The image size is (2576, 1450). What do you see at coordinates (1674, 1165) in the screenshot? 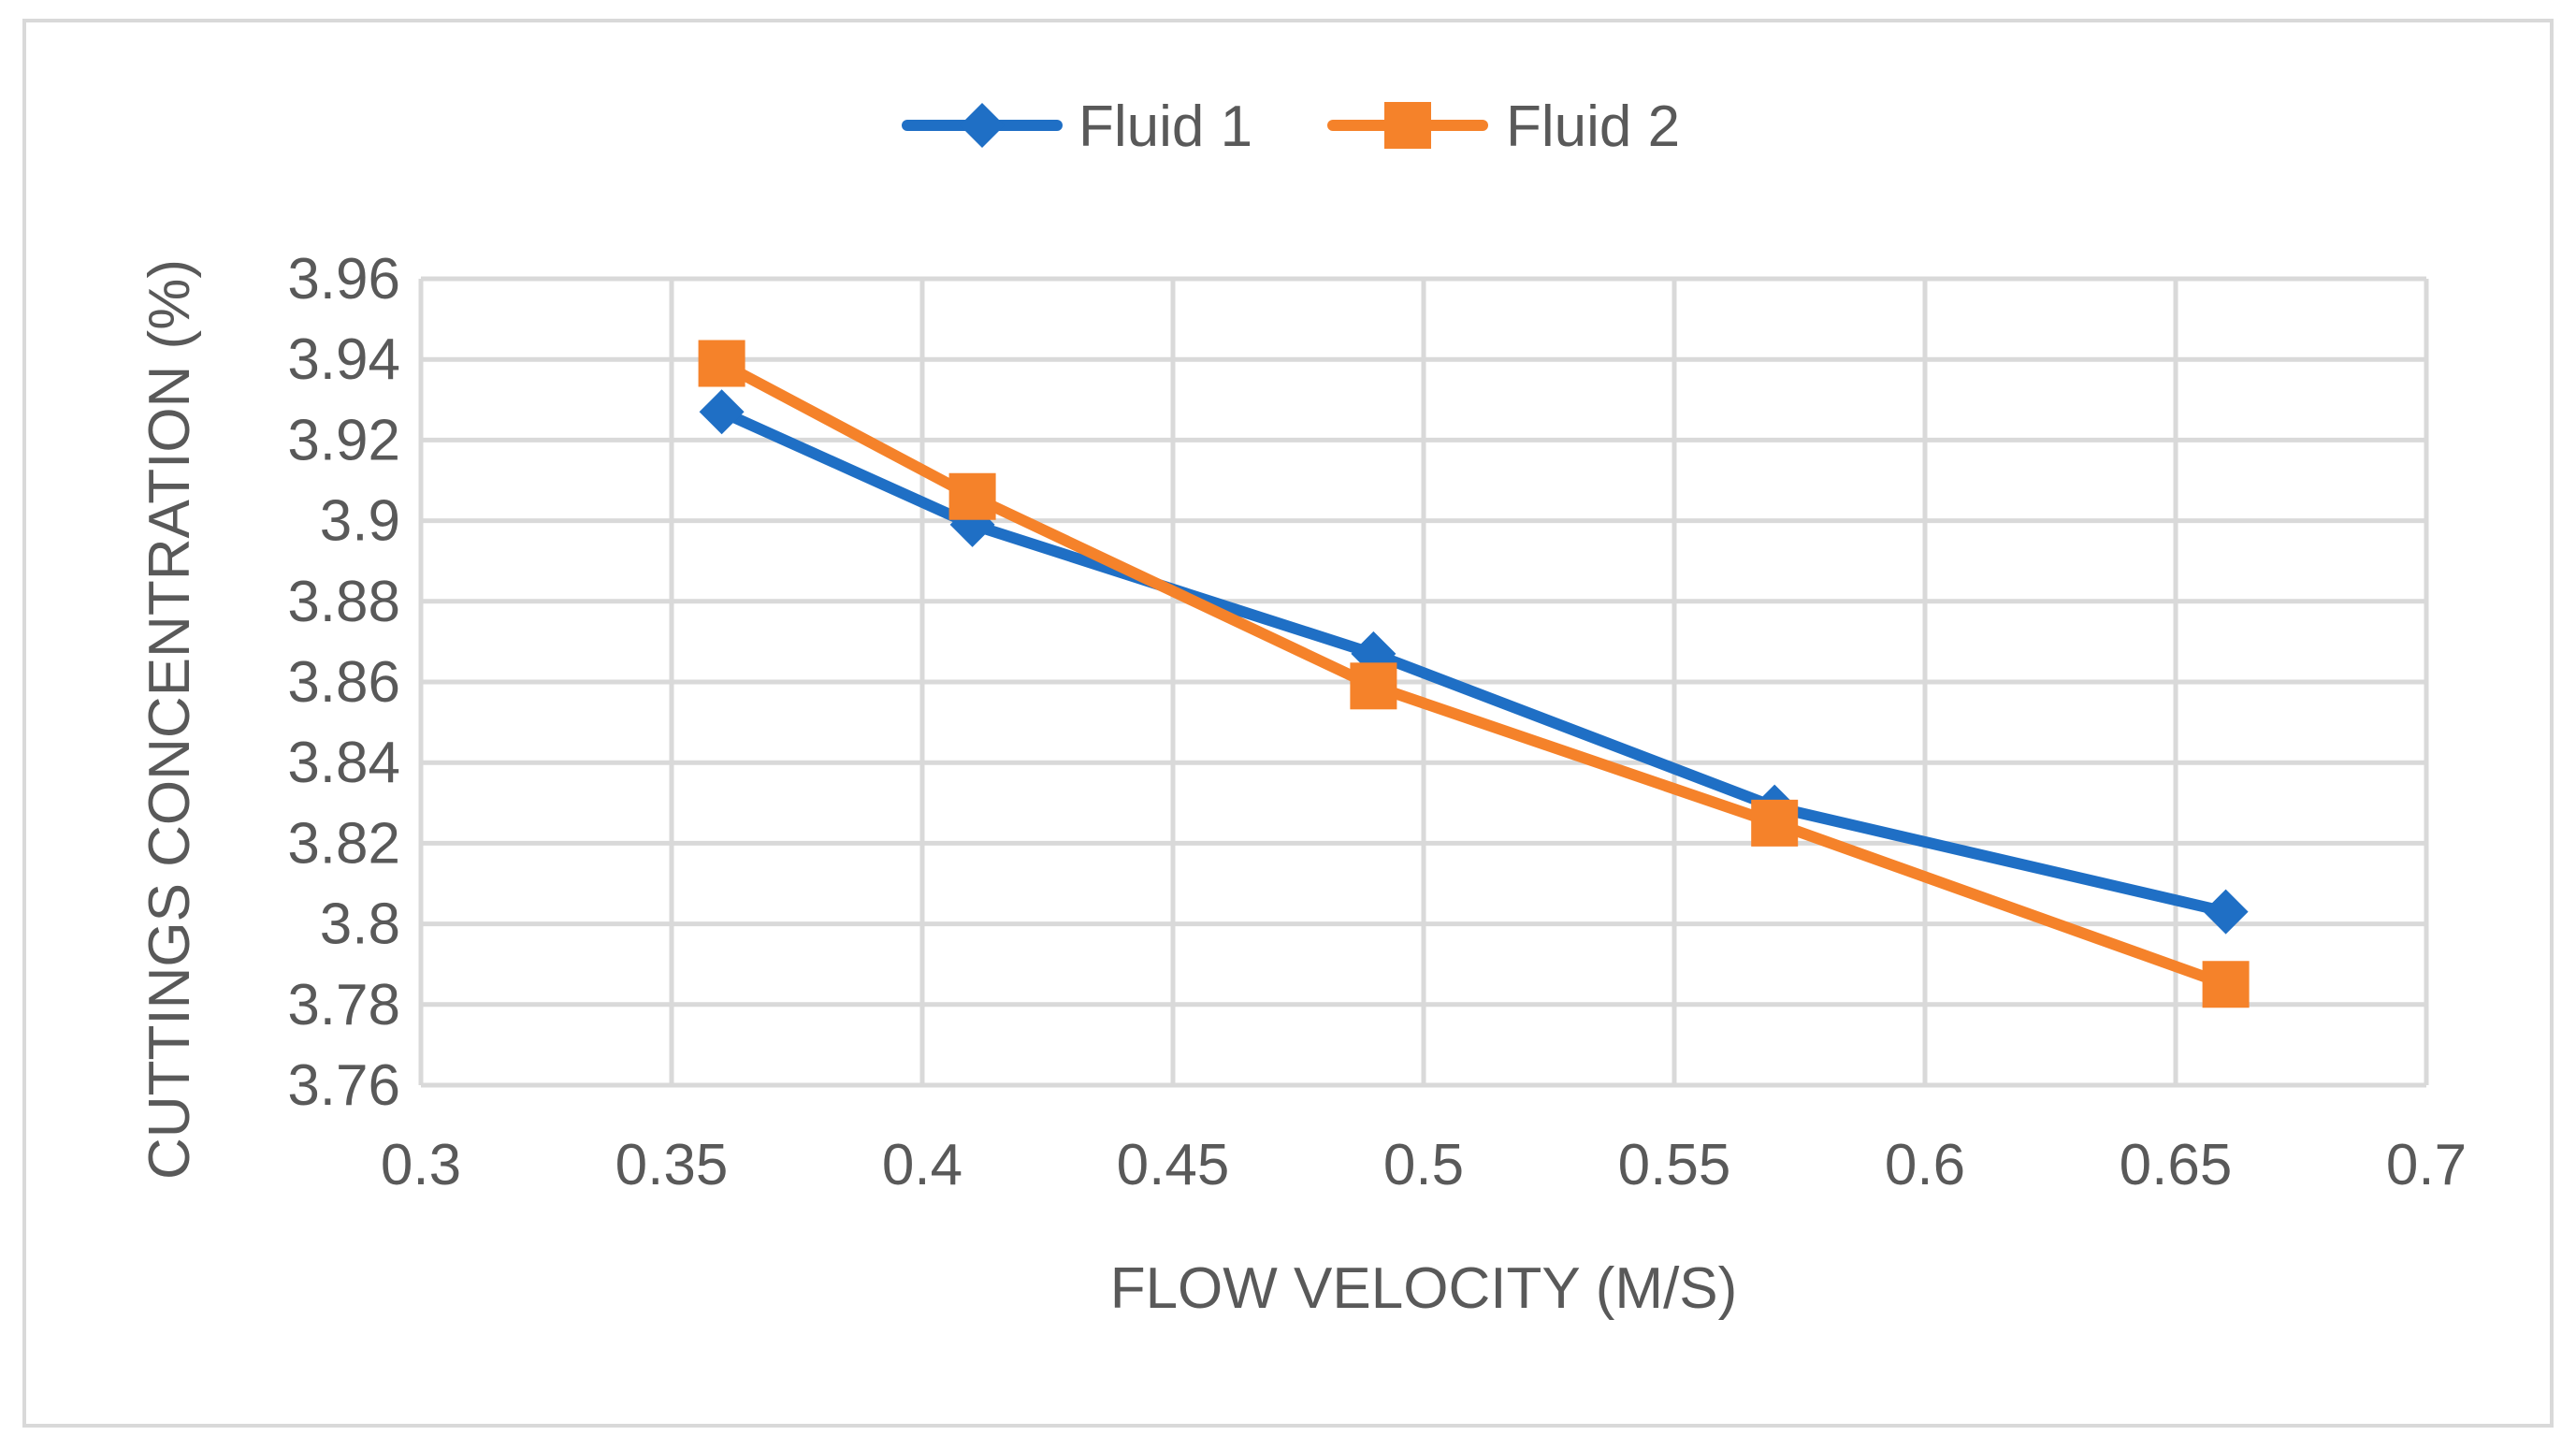
I see `x-tick-label: 0.55` at bounding box center [1674, 1165].